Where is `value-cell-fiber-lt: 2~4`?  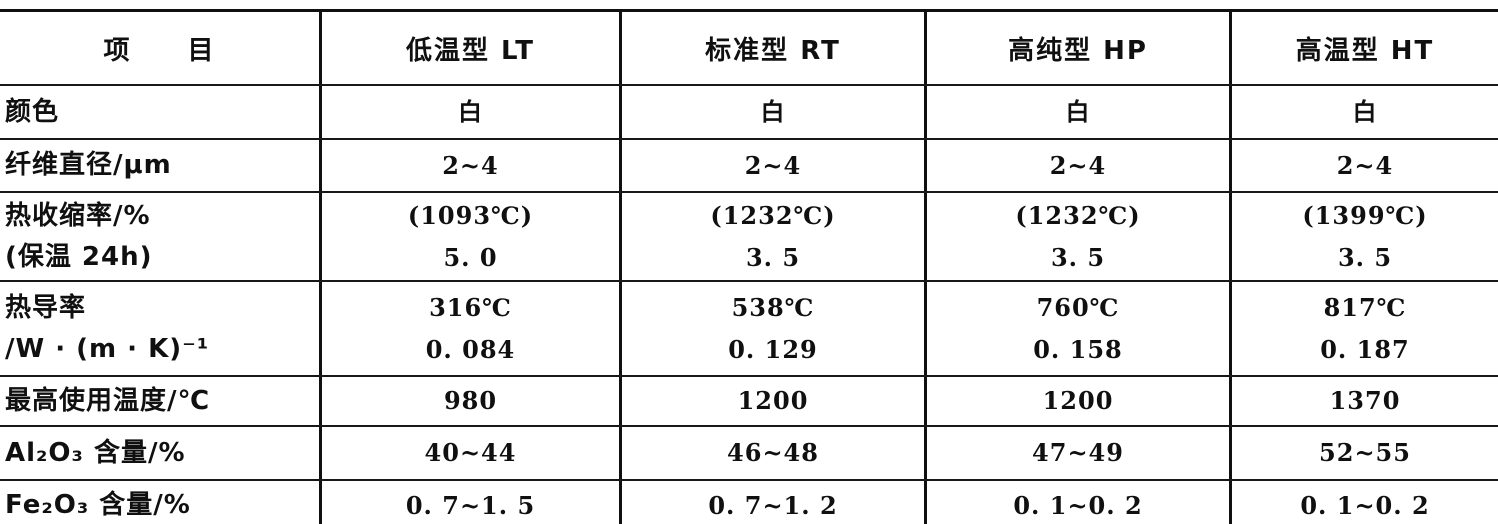 value-cell-fiber-lt: 2~4 is located at coordinates (472, 165).